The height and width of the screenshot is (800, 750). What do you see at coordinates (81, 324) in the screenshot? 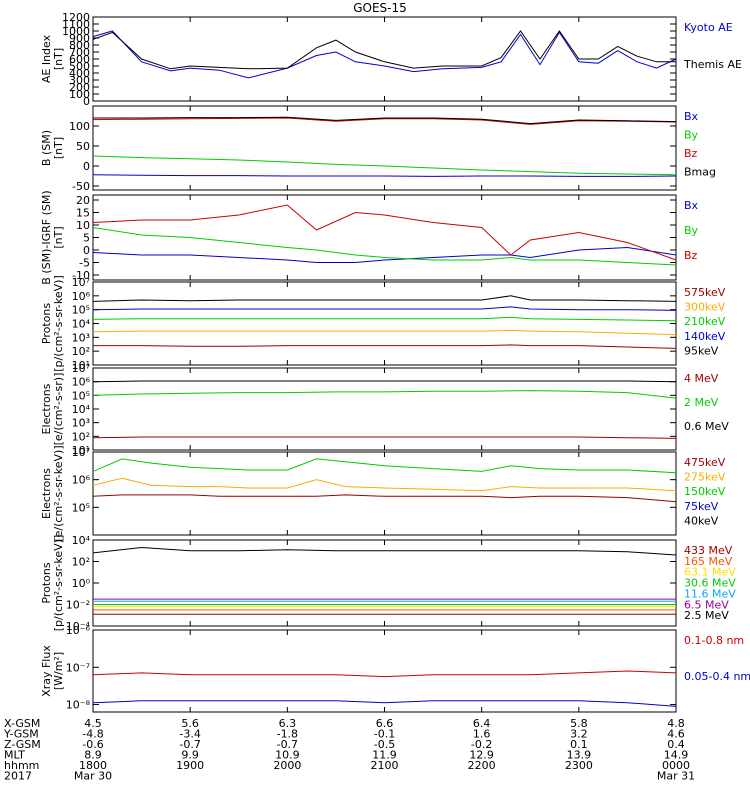
I see `y-tick-label: 10⁴` at bounding box center [81, 324].